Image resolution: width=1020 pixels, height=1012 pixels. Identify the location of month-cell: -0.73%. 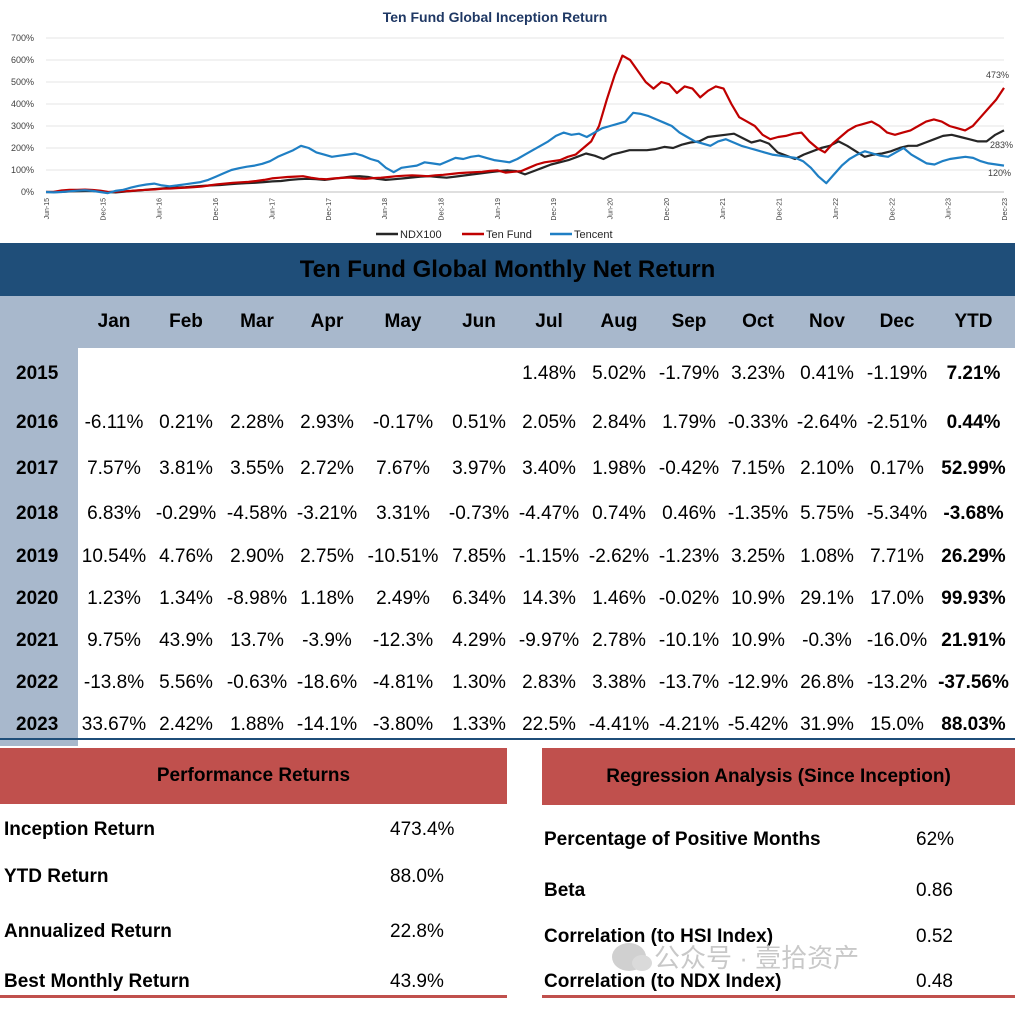
(479, 513).